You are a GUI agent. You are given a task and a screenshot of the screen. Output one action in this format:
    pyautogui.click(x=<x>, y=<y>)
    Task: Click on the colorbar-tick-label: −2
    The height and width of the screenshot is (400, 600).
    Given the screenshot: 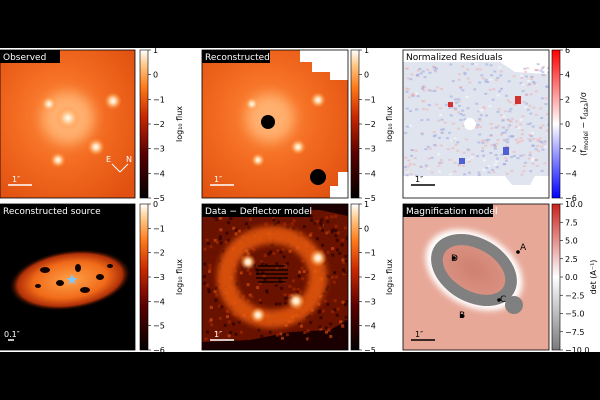 What is the action you would take?
    pyautogui.click(x=159, y=253)
    